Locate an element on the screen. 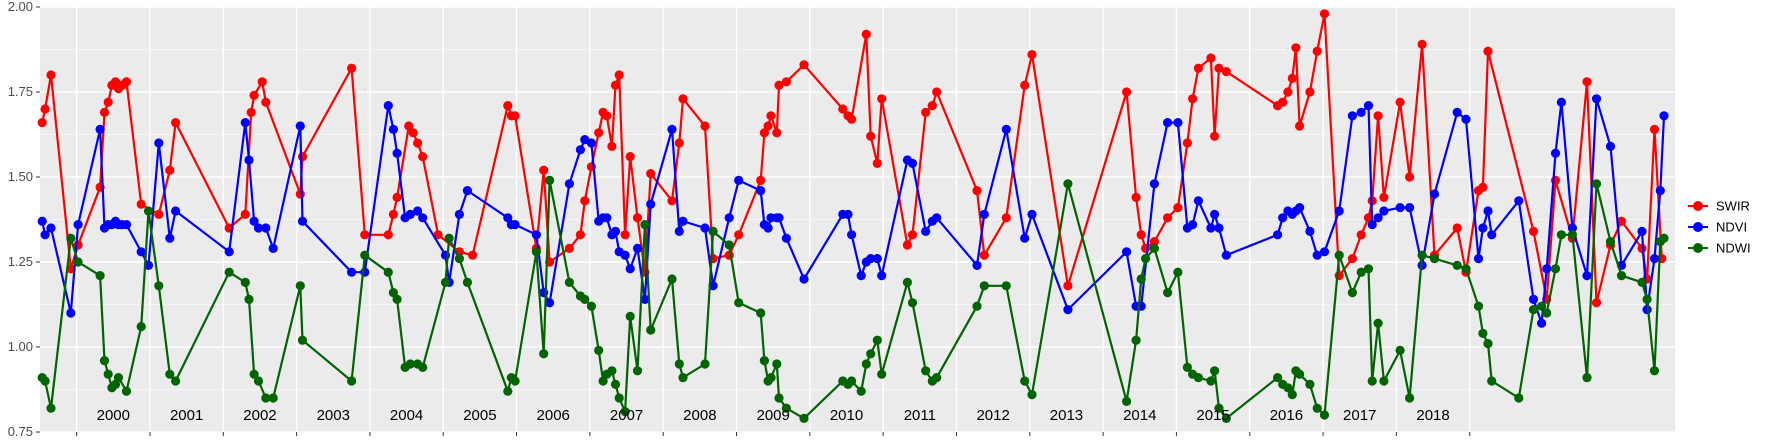  legend-key-marker is located at coordinates (1698, 206).